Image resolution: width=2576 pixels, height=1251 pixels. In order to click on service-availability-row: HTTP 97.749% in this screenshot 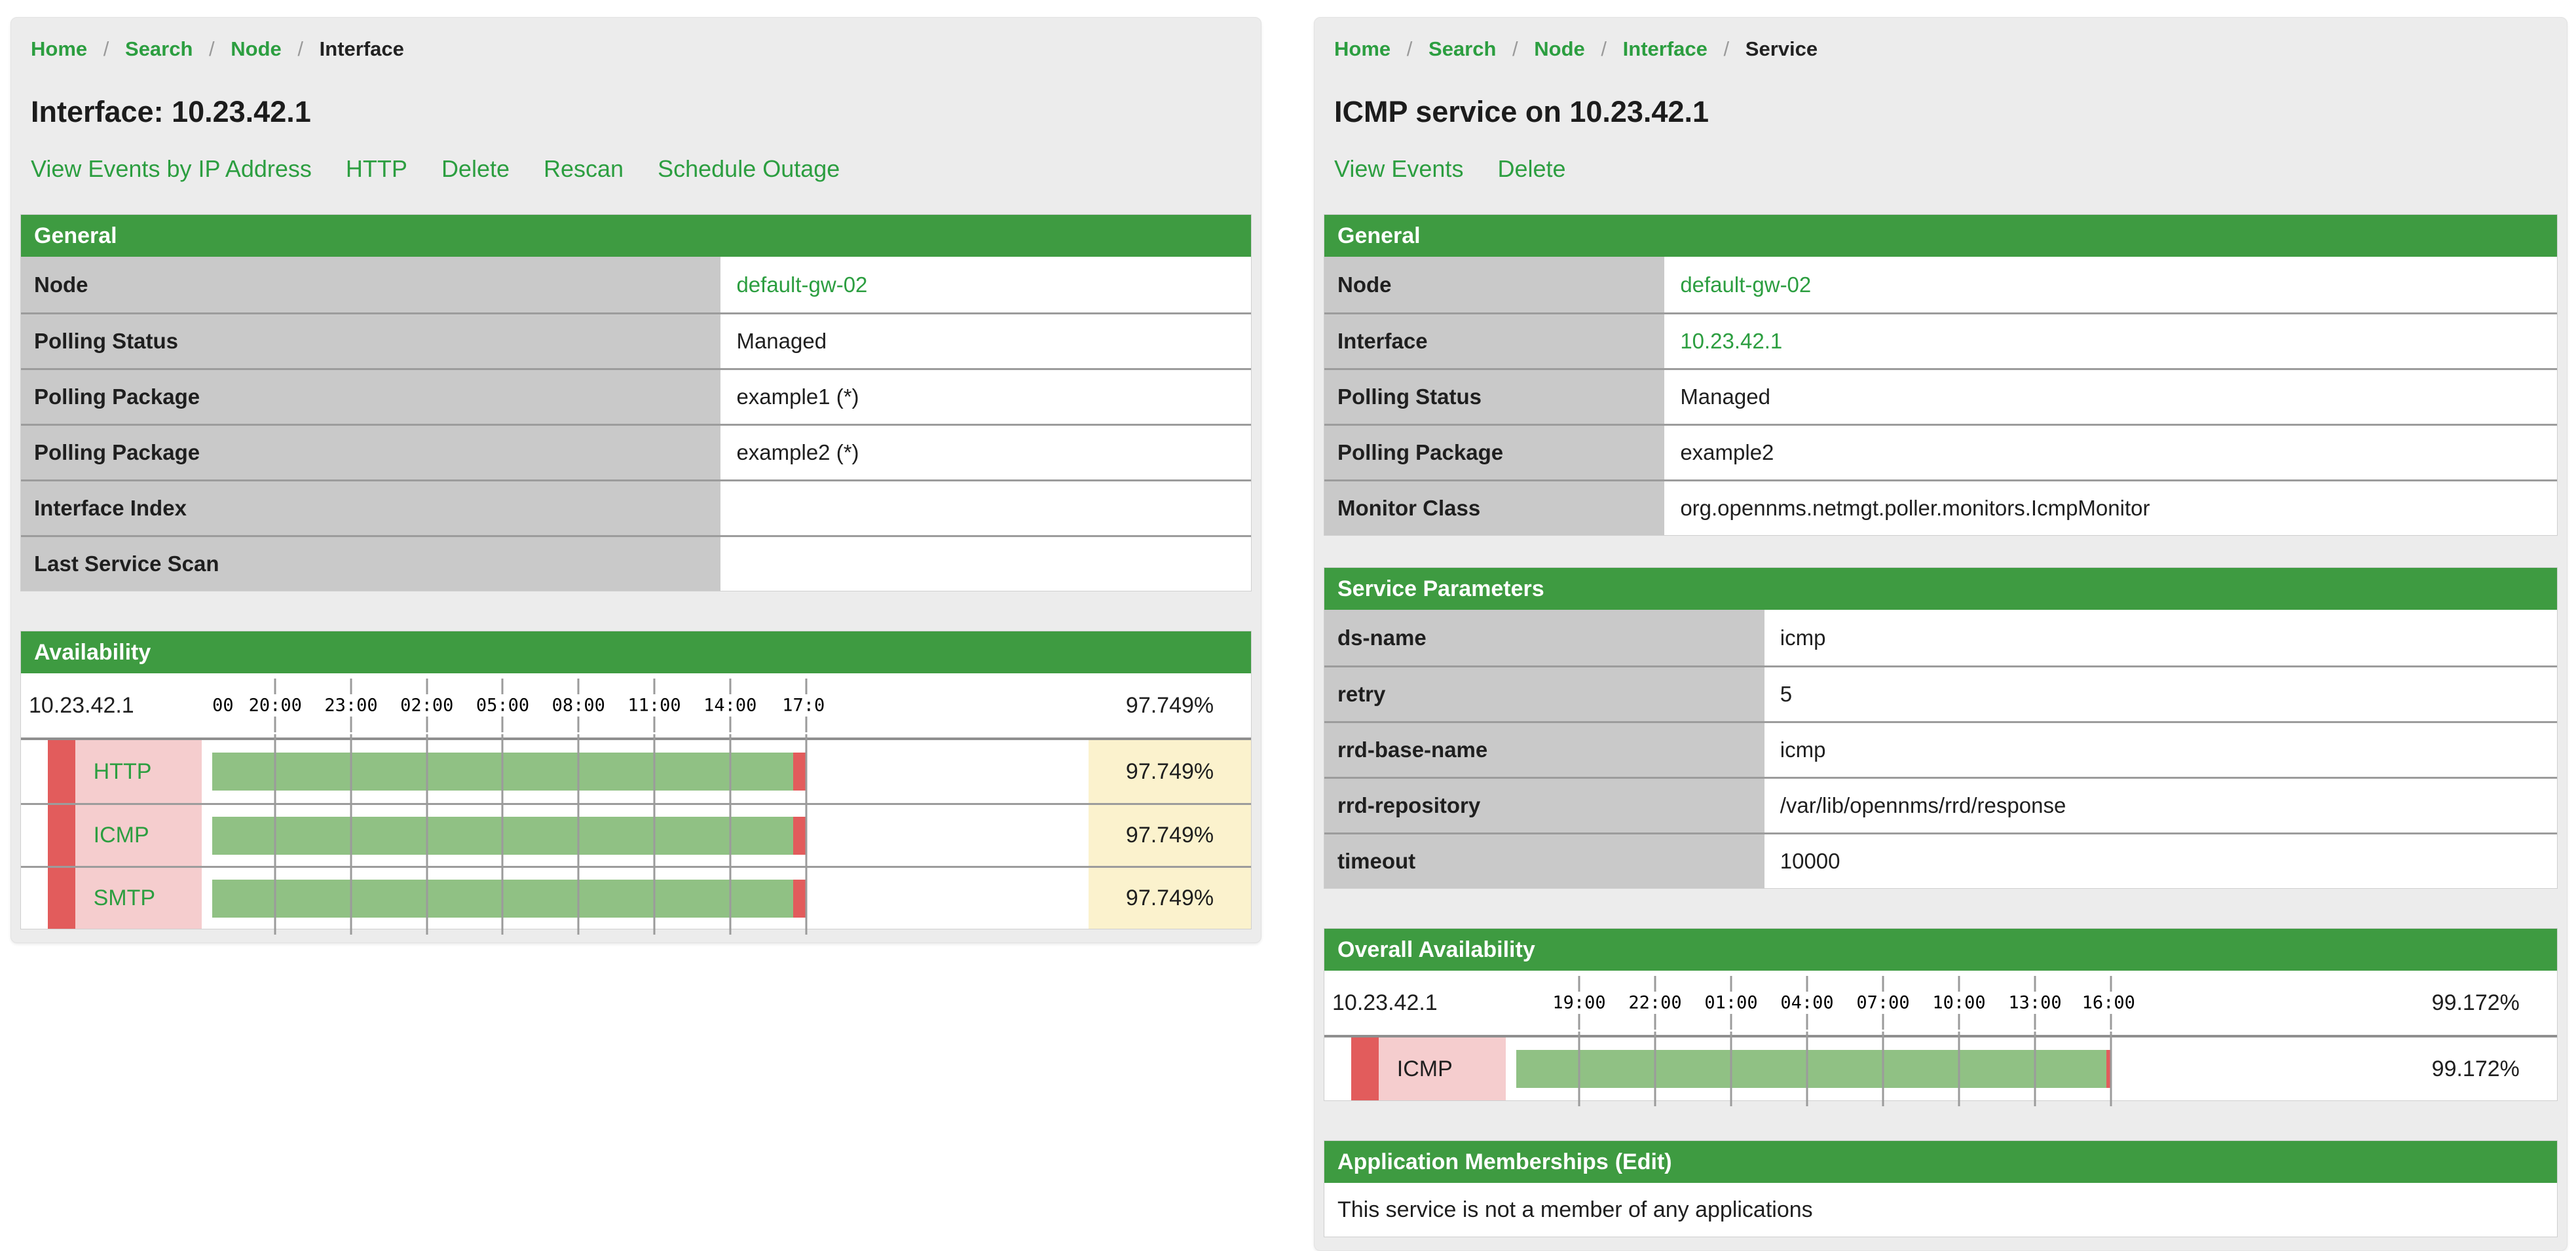, I will do `click(636, 771)`.